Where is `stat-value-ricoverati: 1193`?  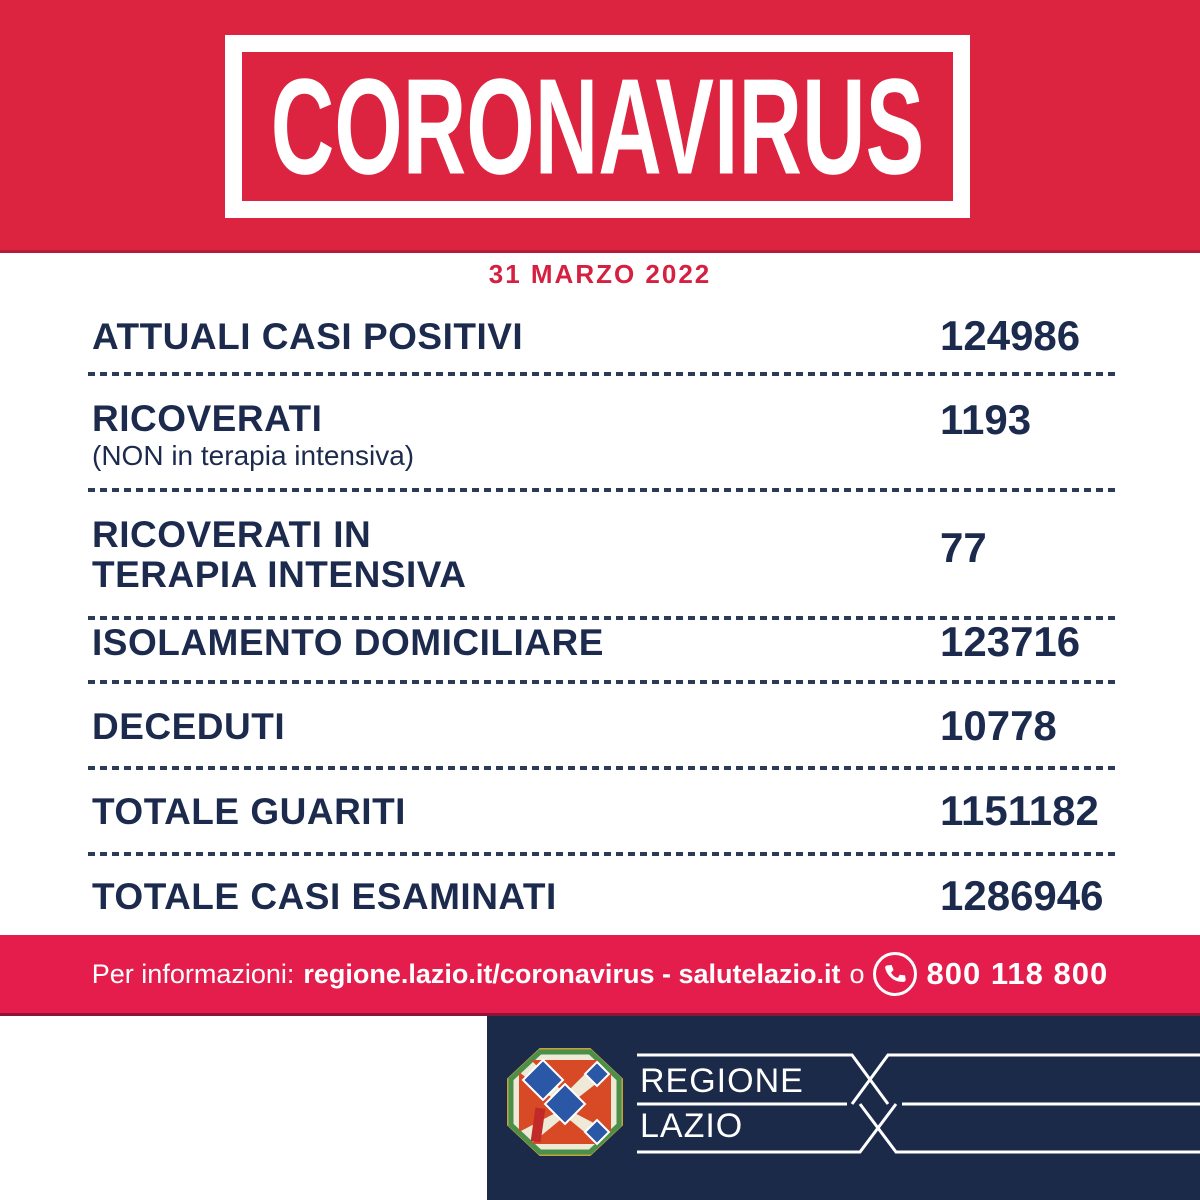
stat-value-ricoverati: 1193 is located at coordinates (986, 419).